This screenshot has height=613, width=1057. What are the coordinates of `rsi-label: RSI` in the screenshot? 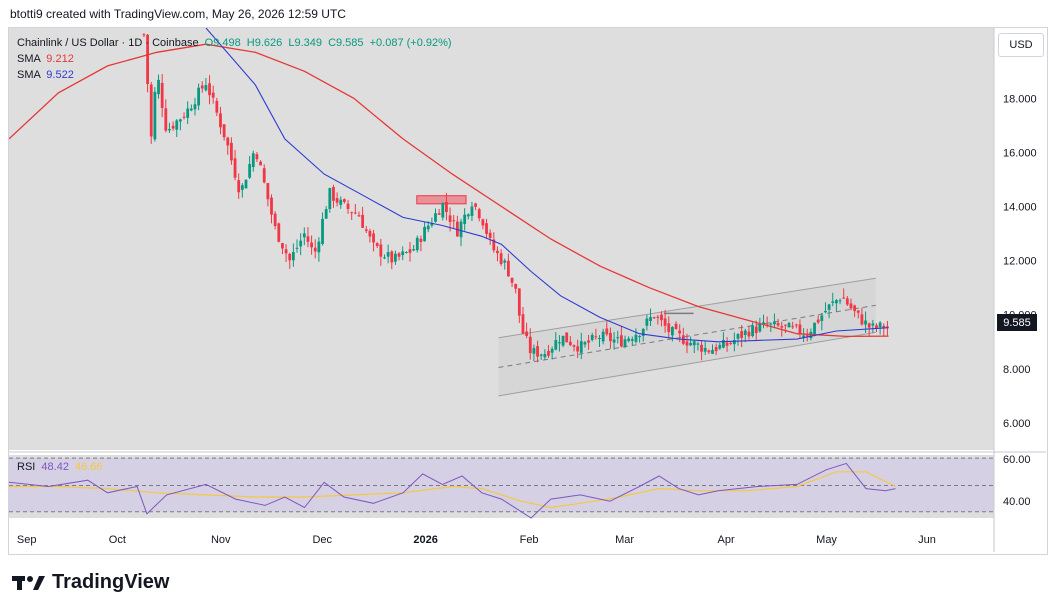 It's located at (26, 467).